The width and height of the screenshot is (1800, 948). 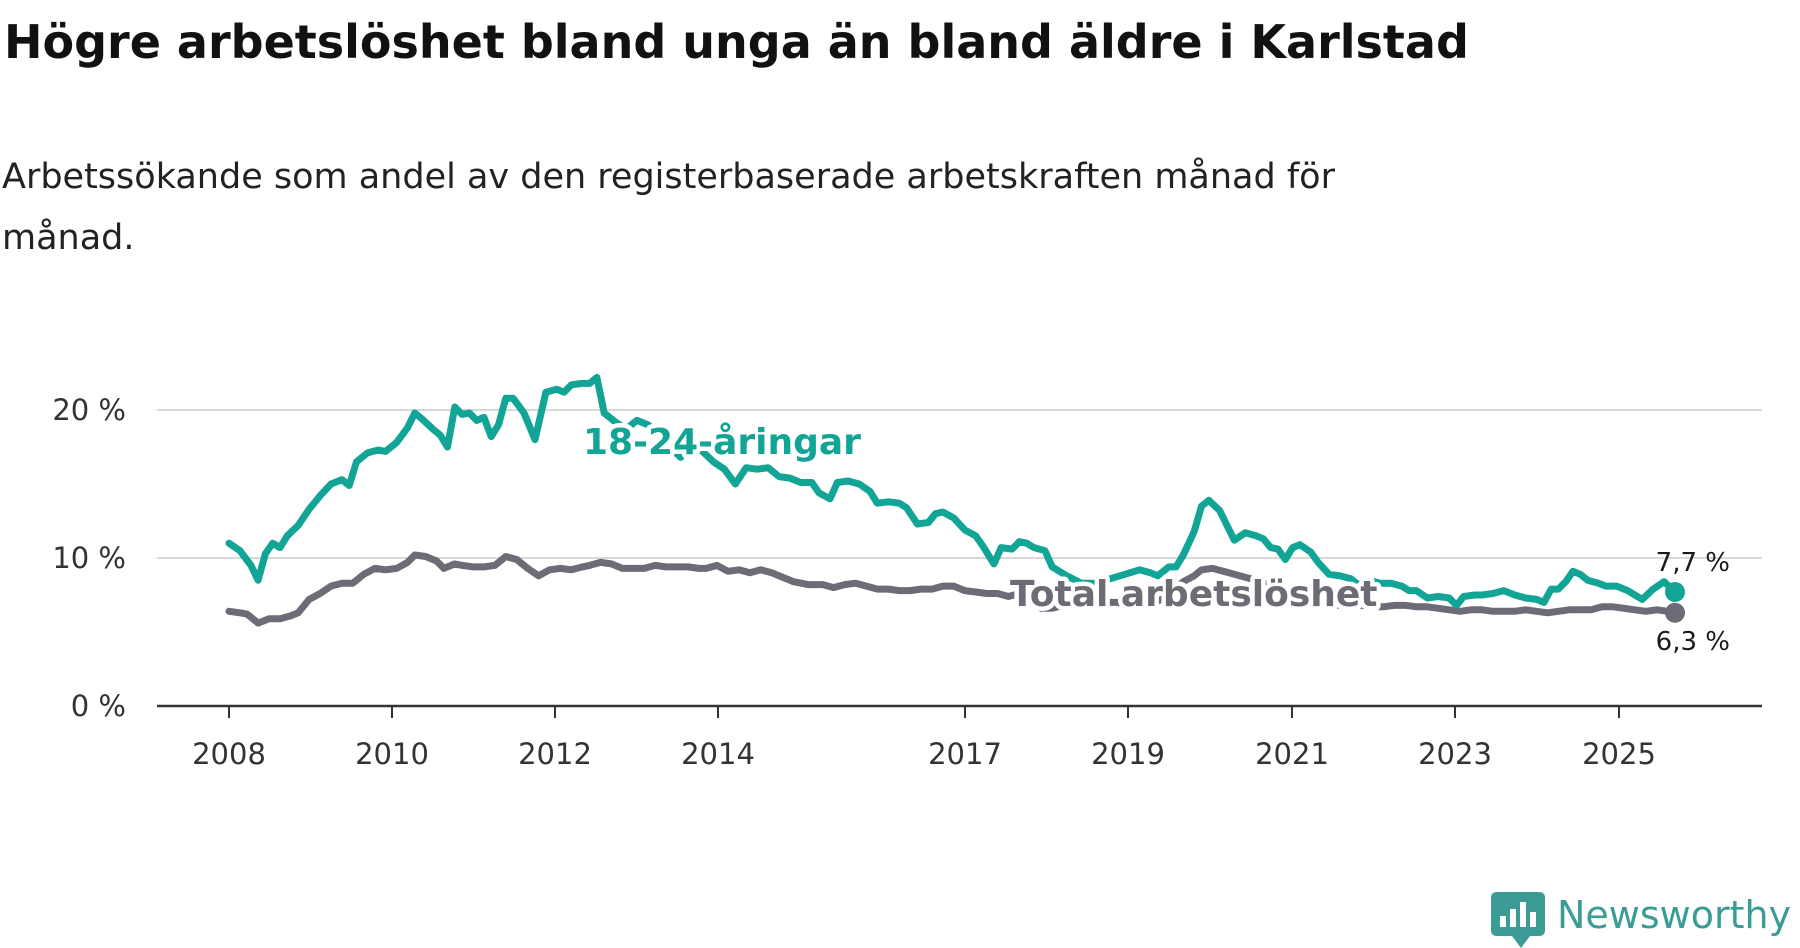 I want to click on brand-logo: Newsworthy, so click(x=1641, y=920).